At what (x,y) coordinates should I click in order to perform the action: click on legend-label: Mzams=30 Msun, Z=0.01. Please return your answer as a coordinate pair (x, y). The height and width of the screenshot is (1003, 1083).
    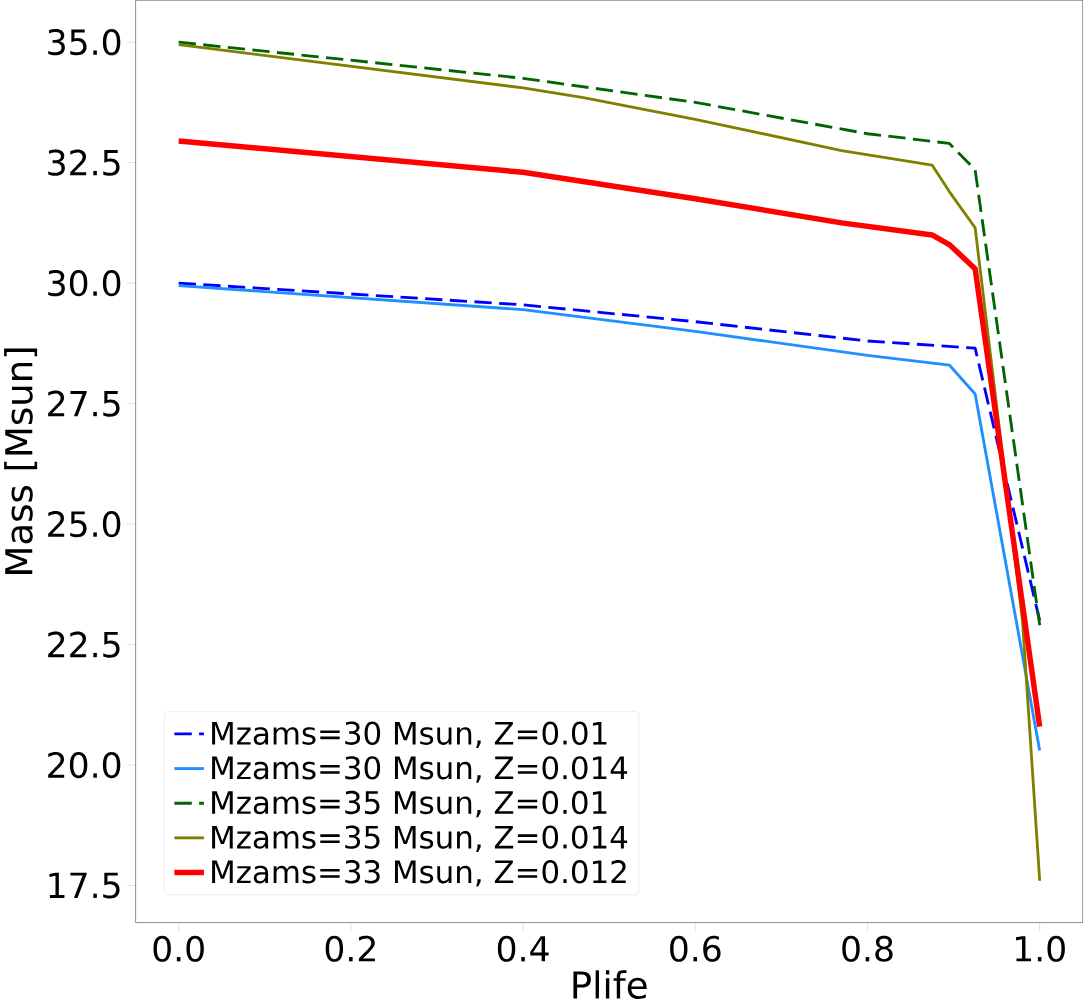
    Looking at the image, I should click on (409, 734).